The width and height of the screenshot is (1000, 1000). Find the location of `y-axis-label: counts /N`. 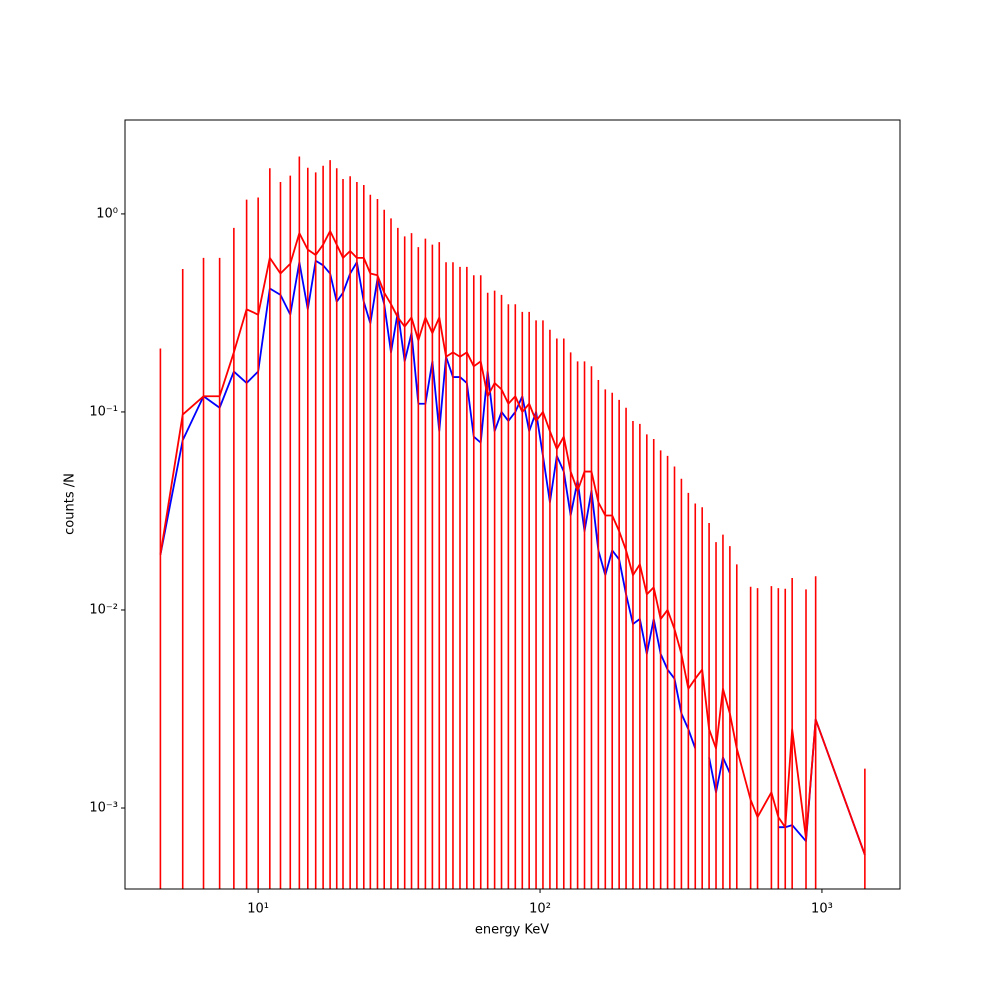

y-axis-label: counts /N is located at coordinates (70, 504).